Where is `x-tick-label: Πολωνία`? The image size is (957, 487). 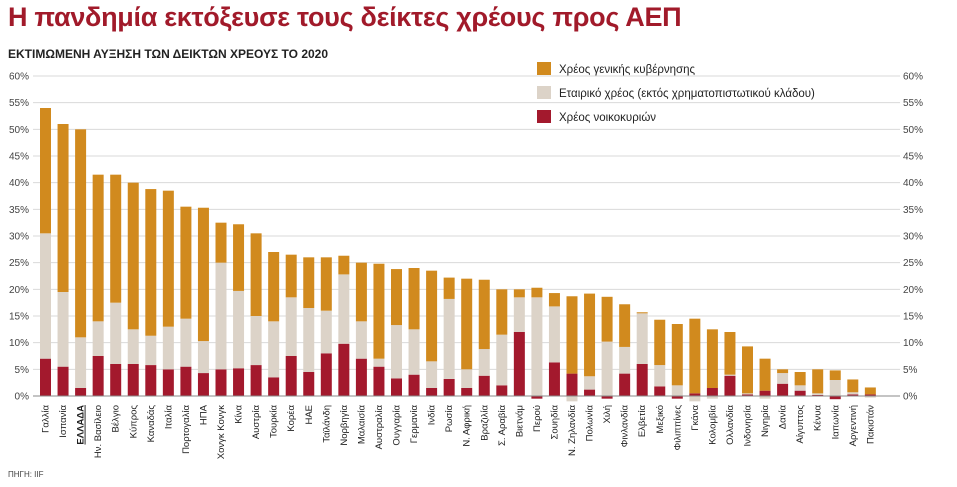 x-tick-label: Πολωνία is located at coordinates (590, 422).